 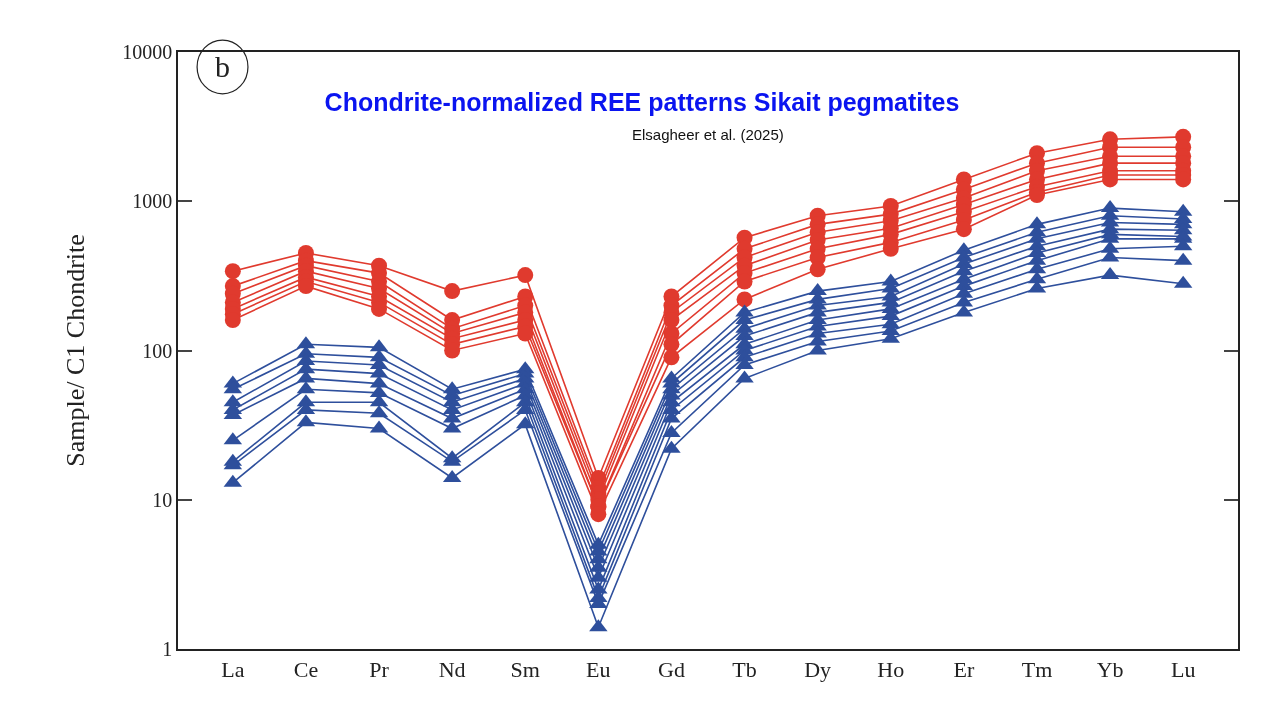 What do you see at coordinates (167, 649) in the screenshot?
I see `y-tick-label: 1` at bounding box center [167, 649].